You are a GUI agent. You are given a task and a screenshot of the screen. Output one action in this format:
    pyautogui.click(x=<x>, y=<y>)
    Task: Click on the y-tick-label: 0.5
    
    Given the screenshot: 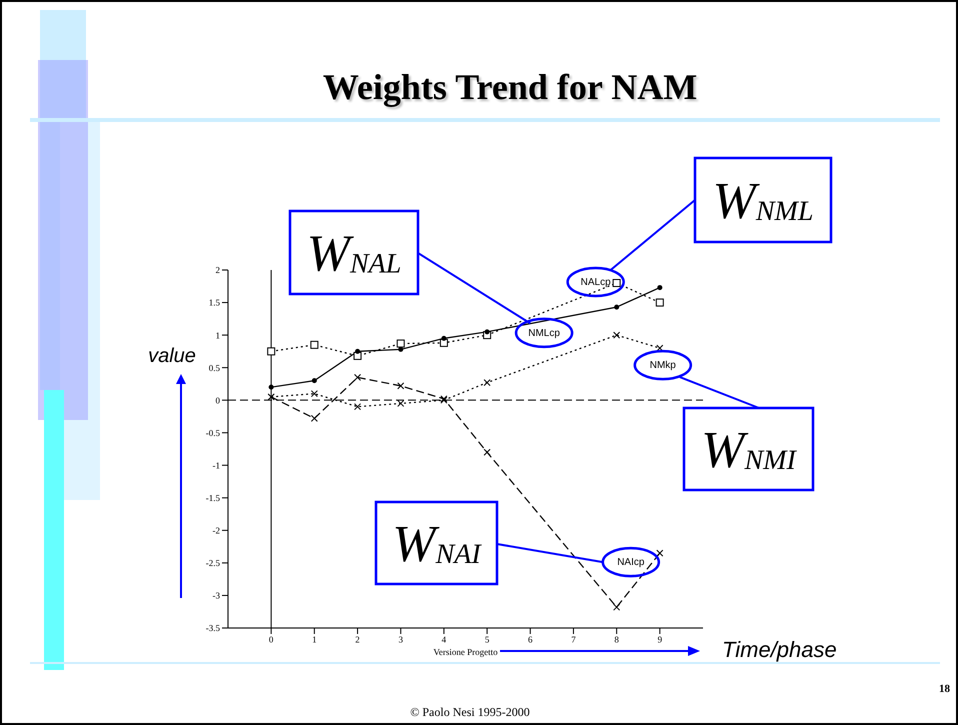 What is the action you would take?
    pyautogui.click(x=214, y=367)
    